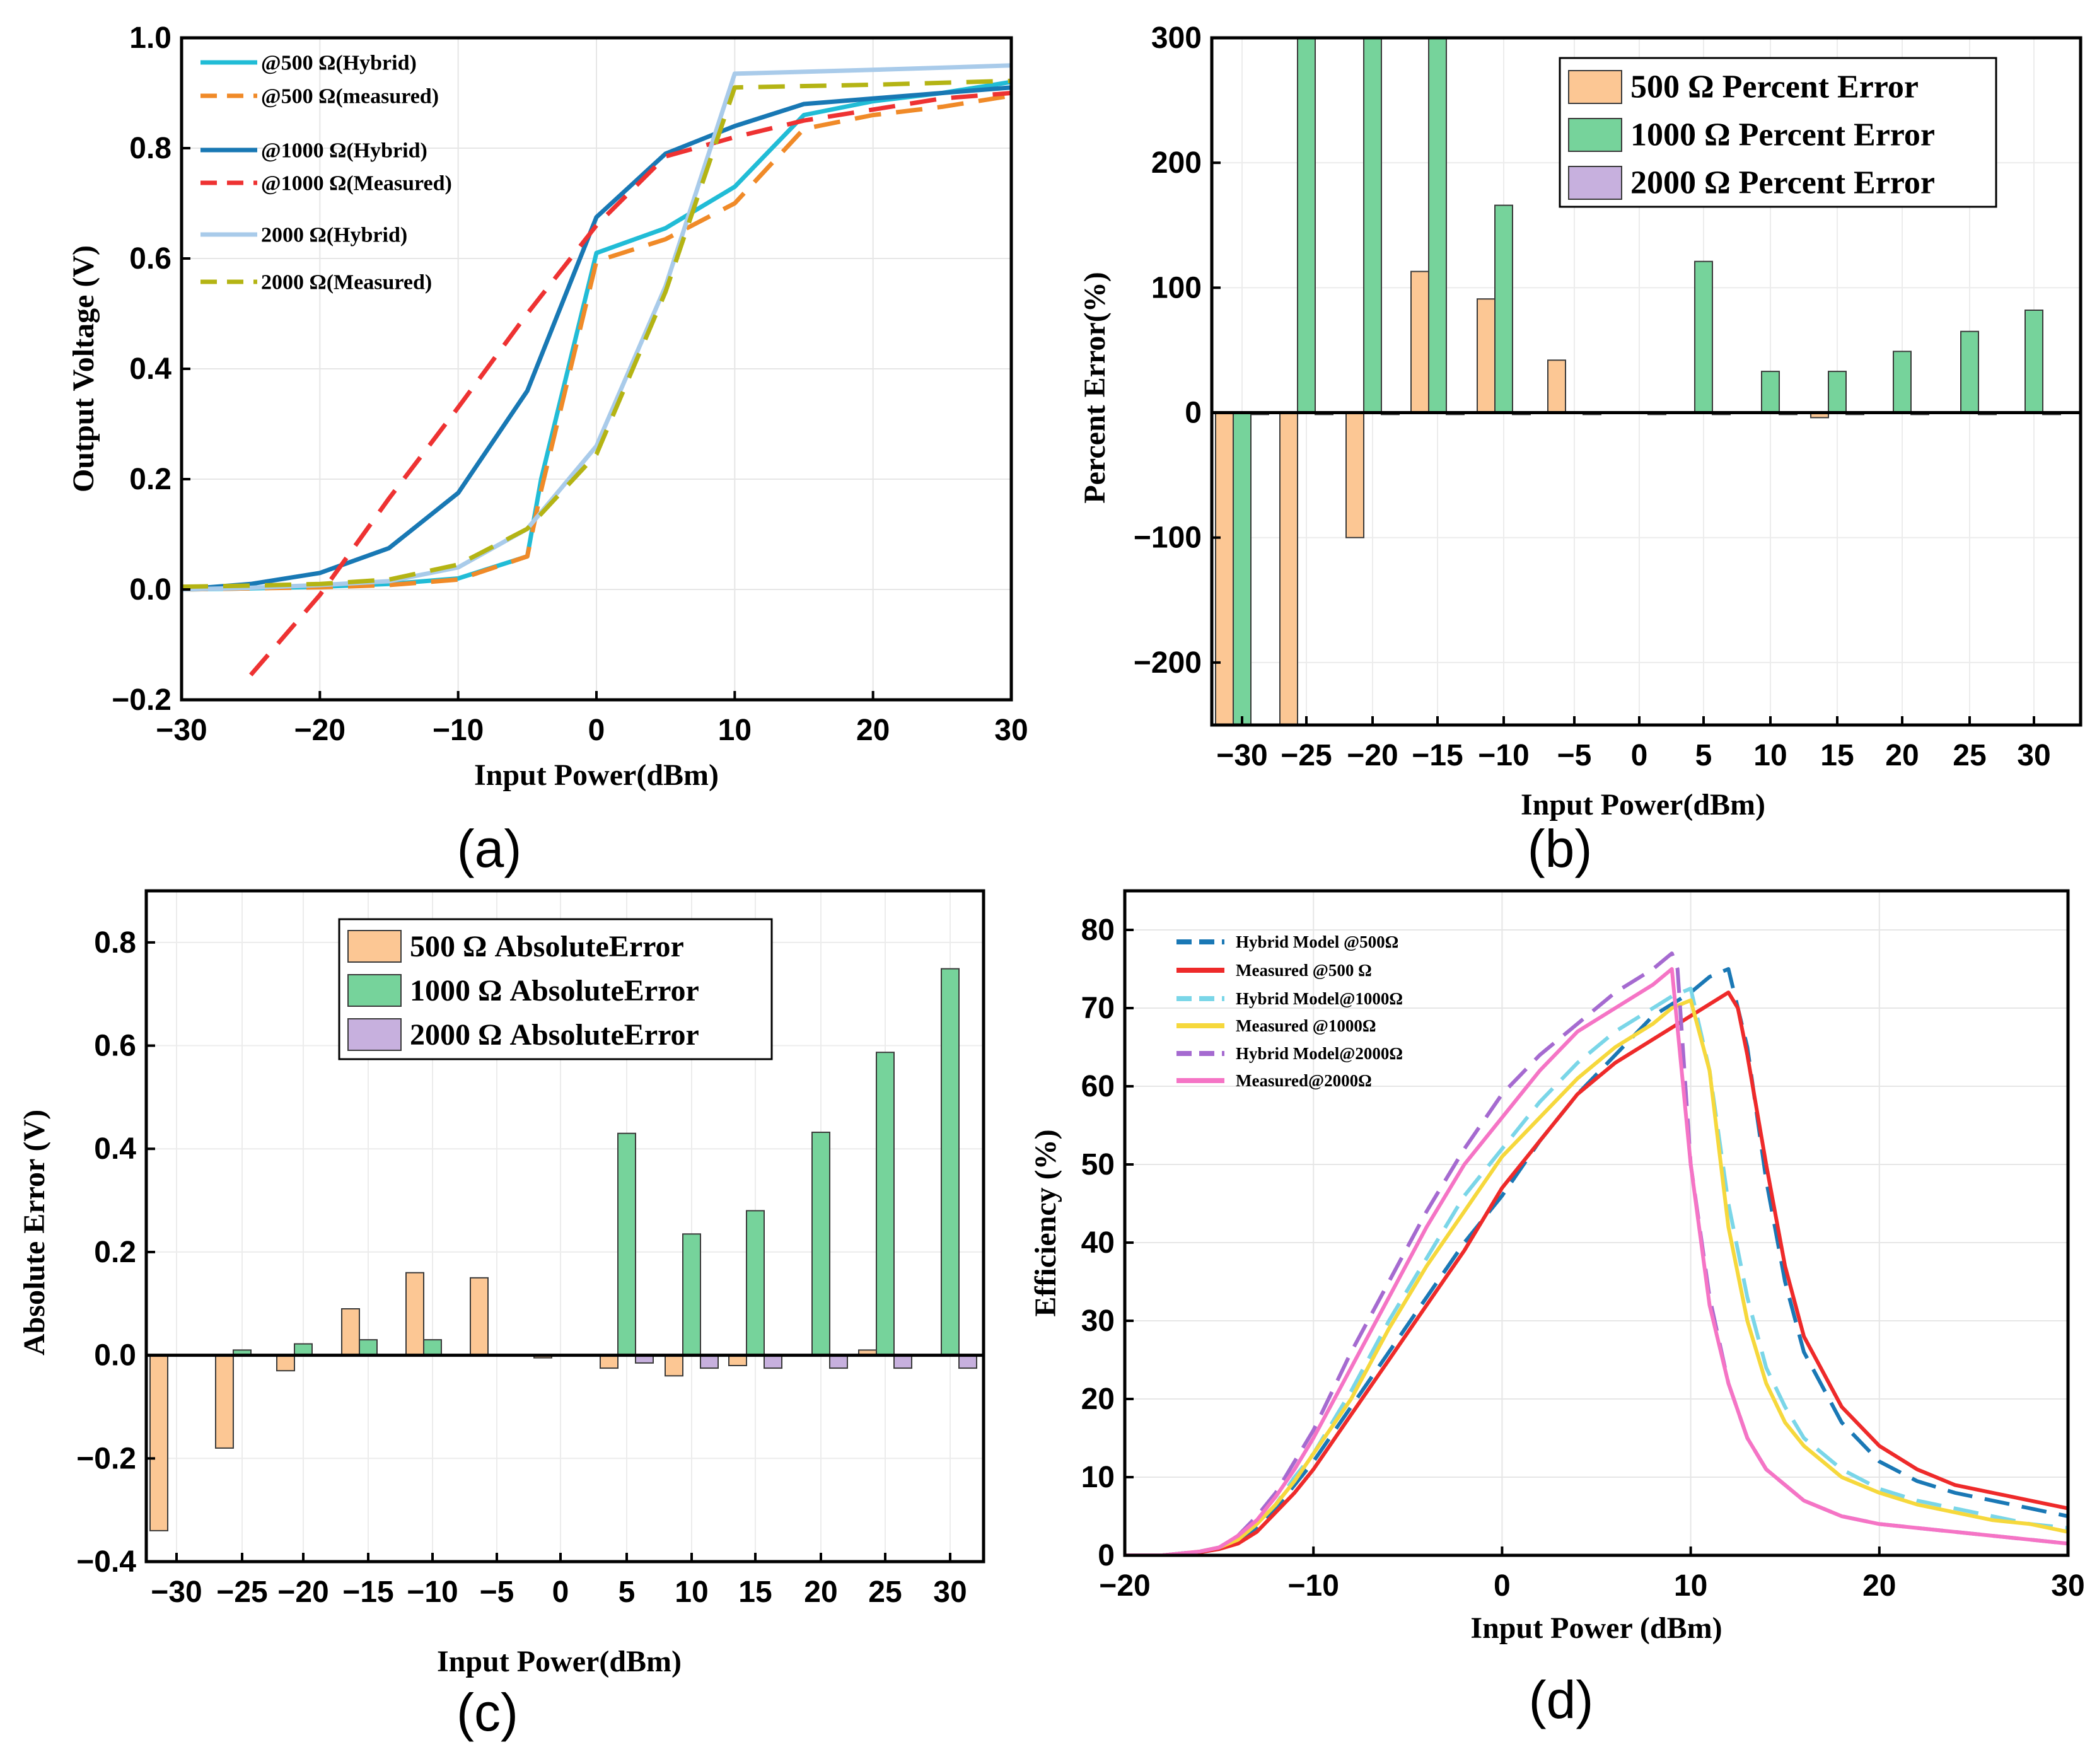 The height and width of the screenshot is (1764, 2097). Describe the element at coordinates (1168, 538) in the screenshot. I see `y-tick-label: −100` at that location.